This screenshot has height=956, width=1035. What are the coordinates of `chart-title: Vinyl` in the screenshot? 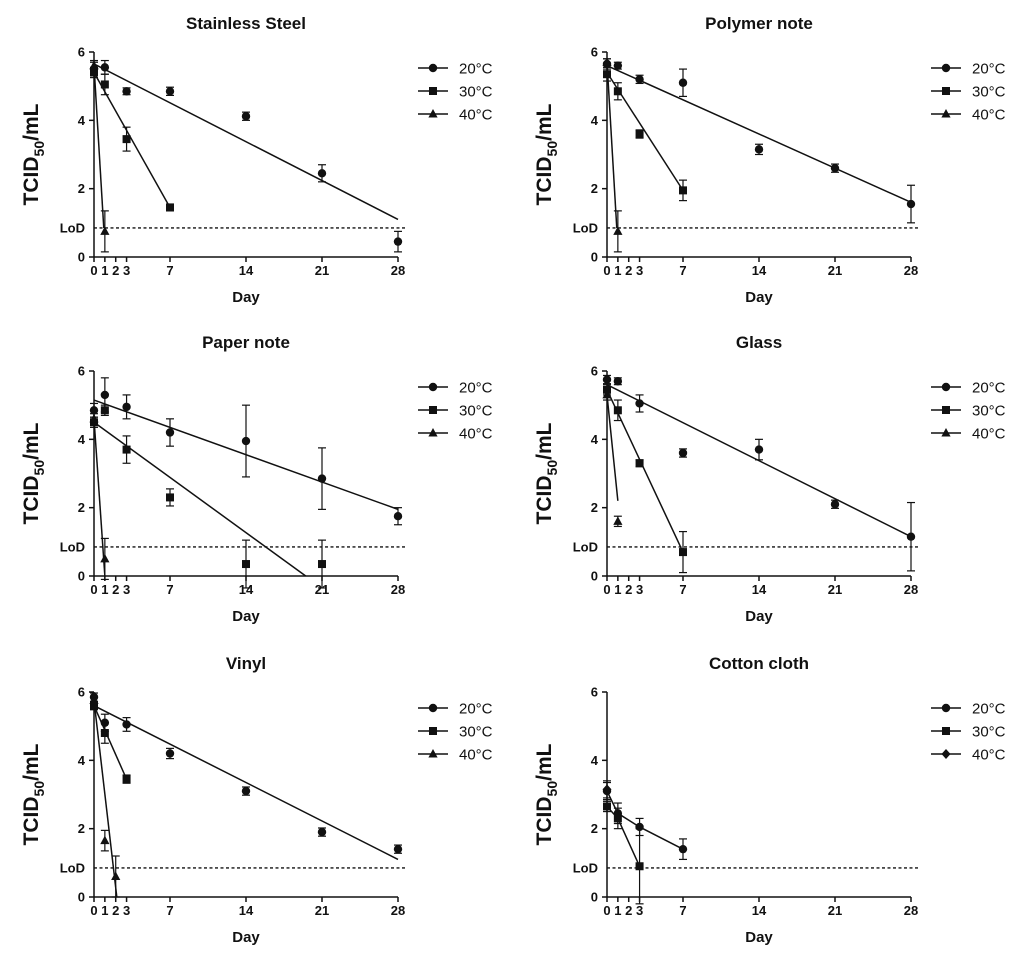 It's located at (246, 663).